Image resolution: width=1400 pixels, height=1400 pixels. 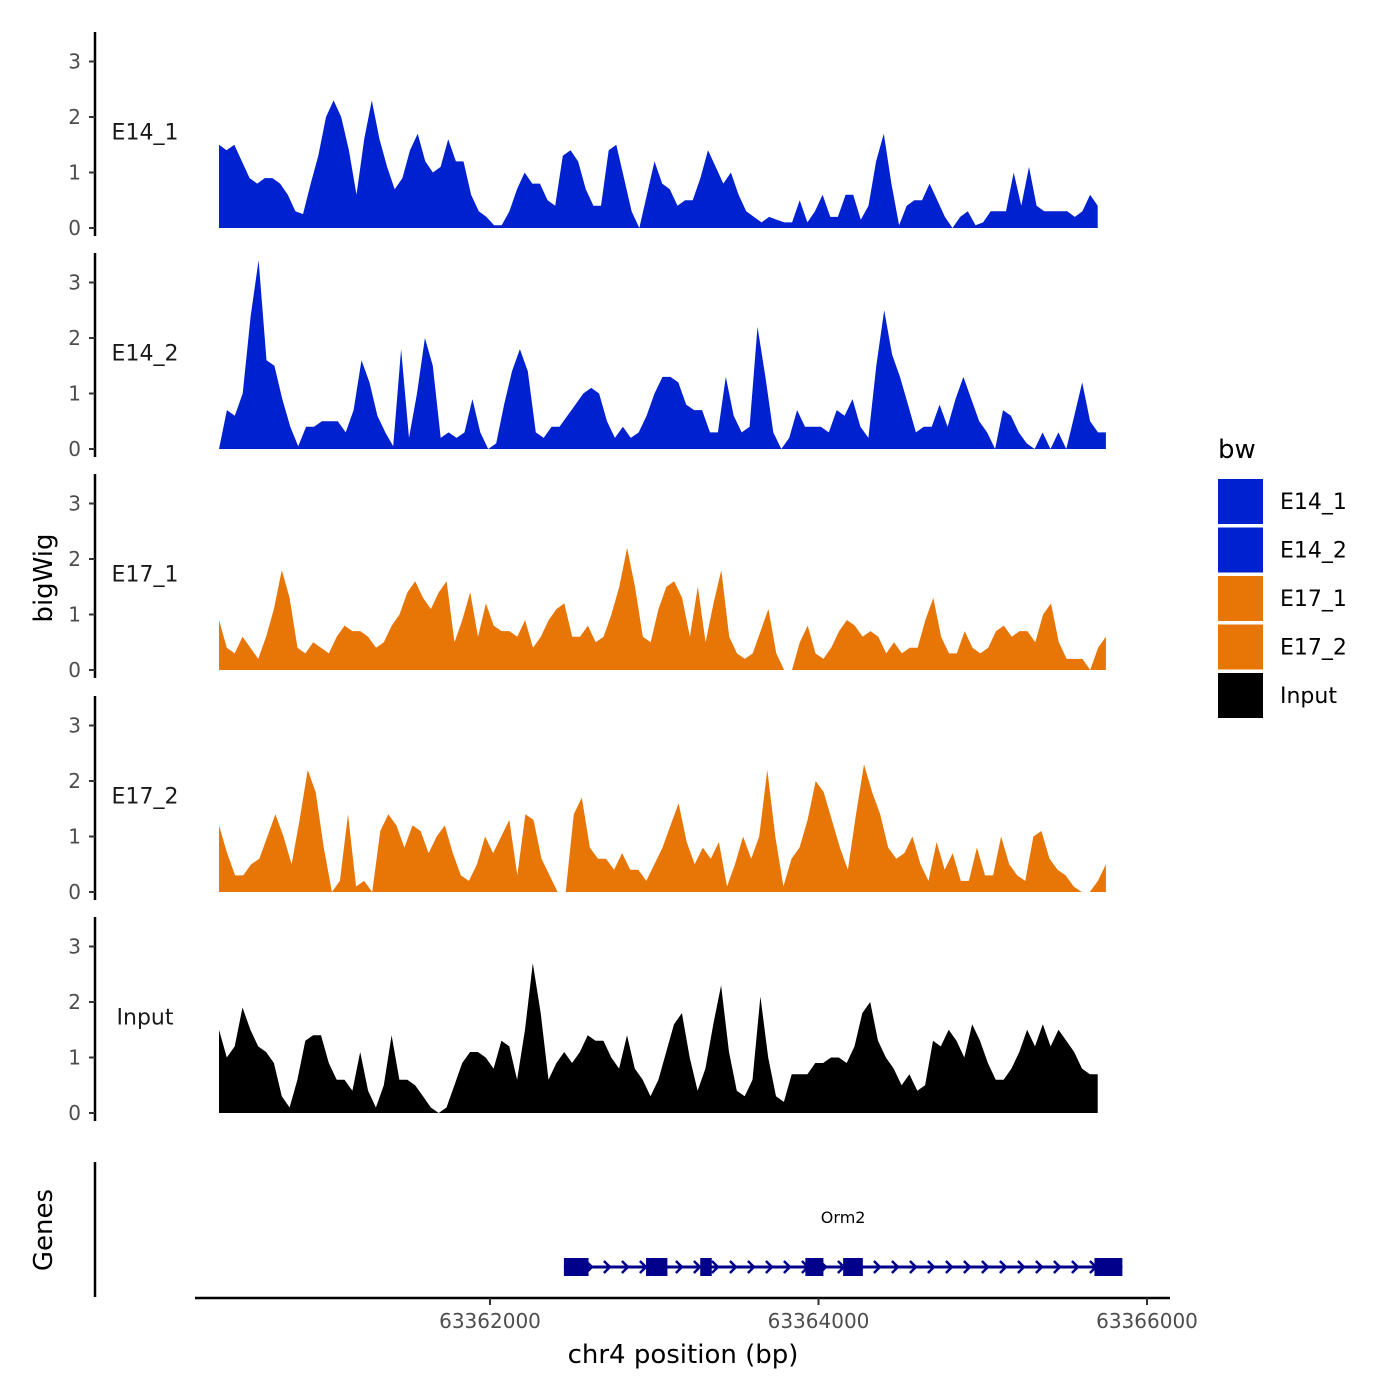 What do you see at coordinates (1313, 599) in the screenshot?
I see `legend-label: E17_1` at bounding box center [1313, 599].